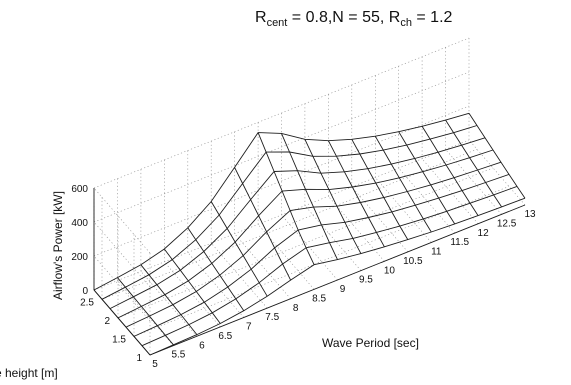  What do you see at coordinates (139, 358) in the screenshot?
I see `y-tick-label-0: 1` at bounding box center [139, 358].